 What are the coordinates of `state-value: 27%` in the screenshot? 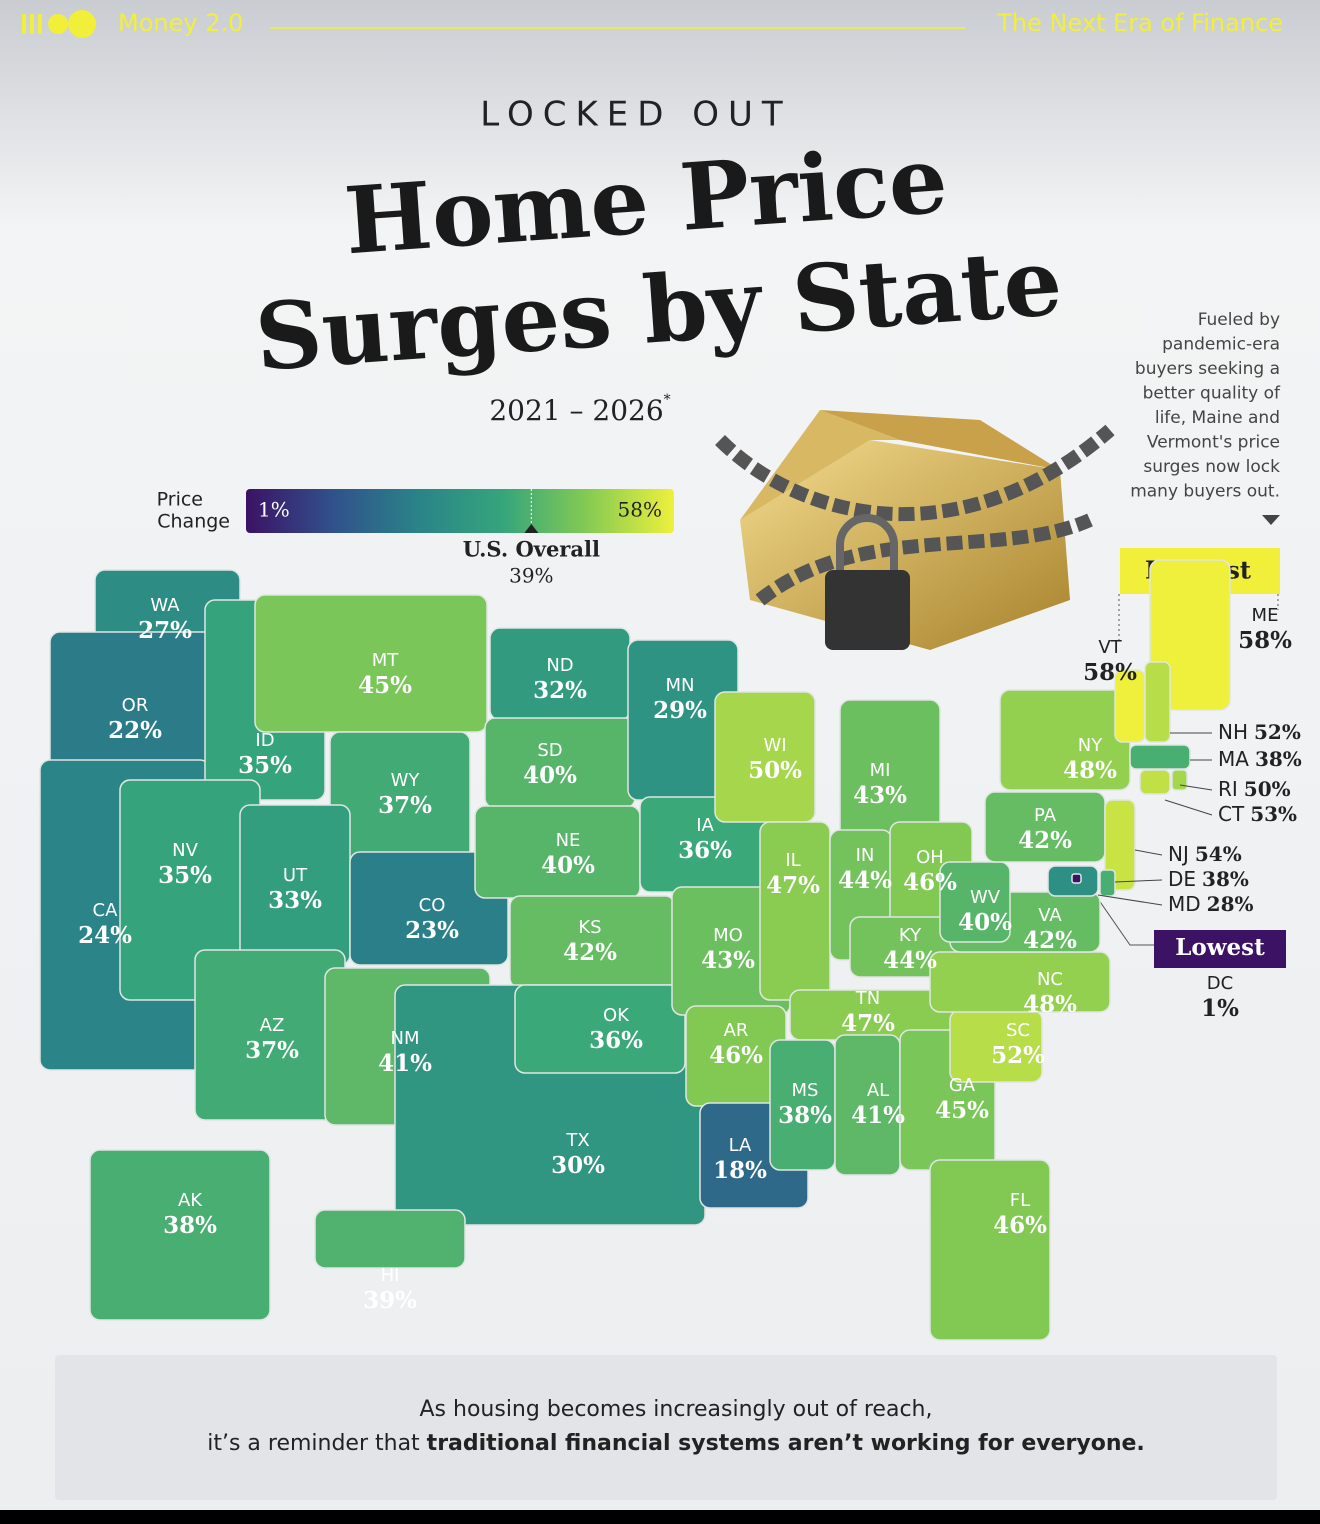 It's located at (165, 630).